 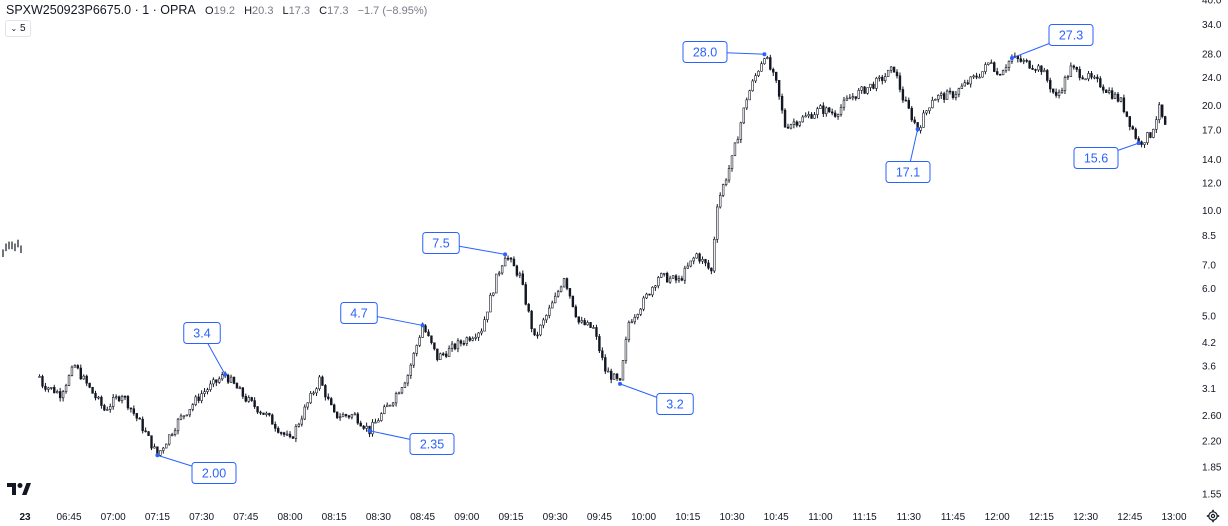 I want to click on x-tick-label: 11:15, so click(x=864, y=517).